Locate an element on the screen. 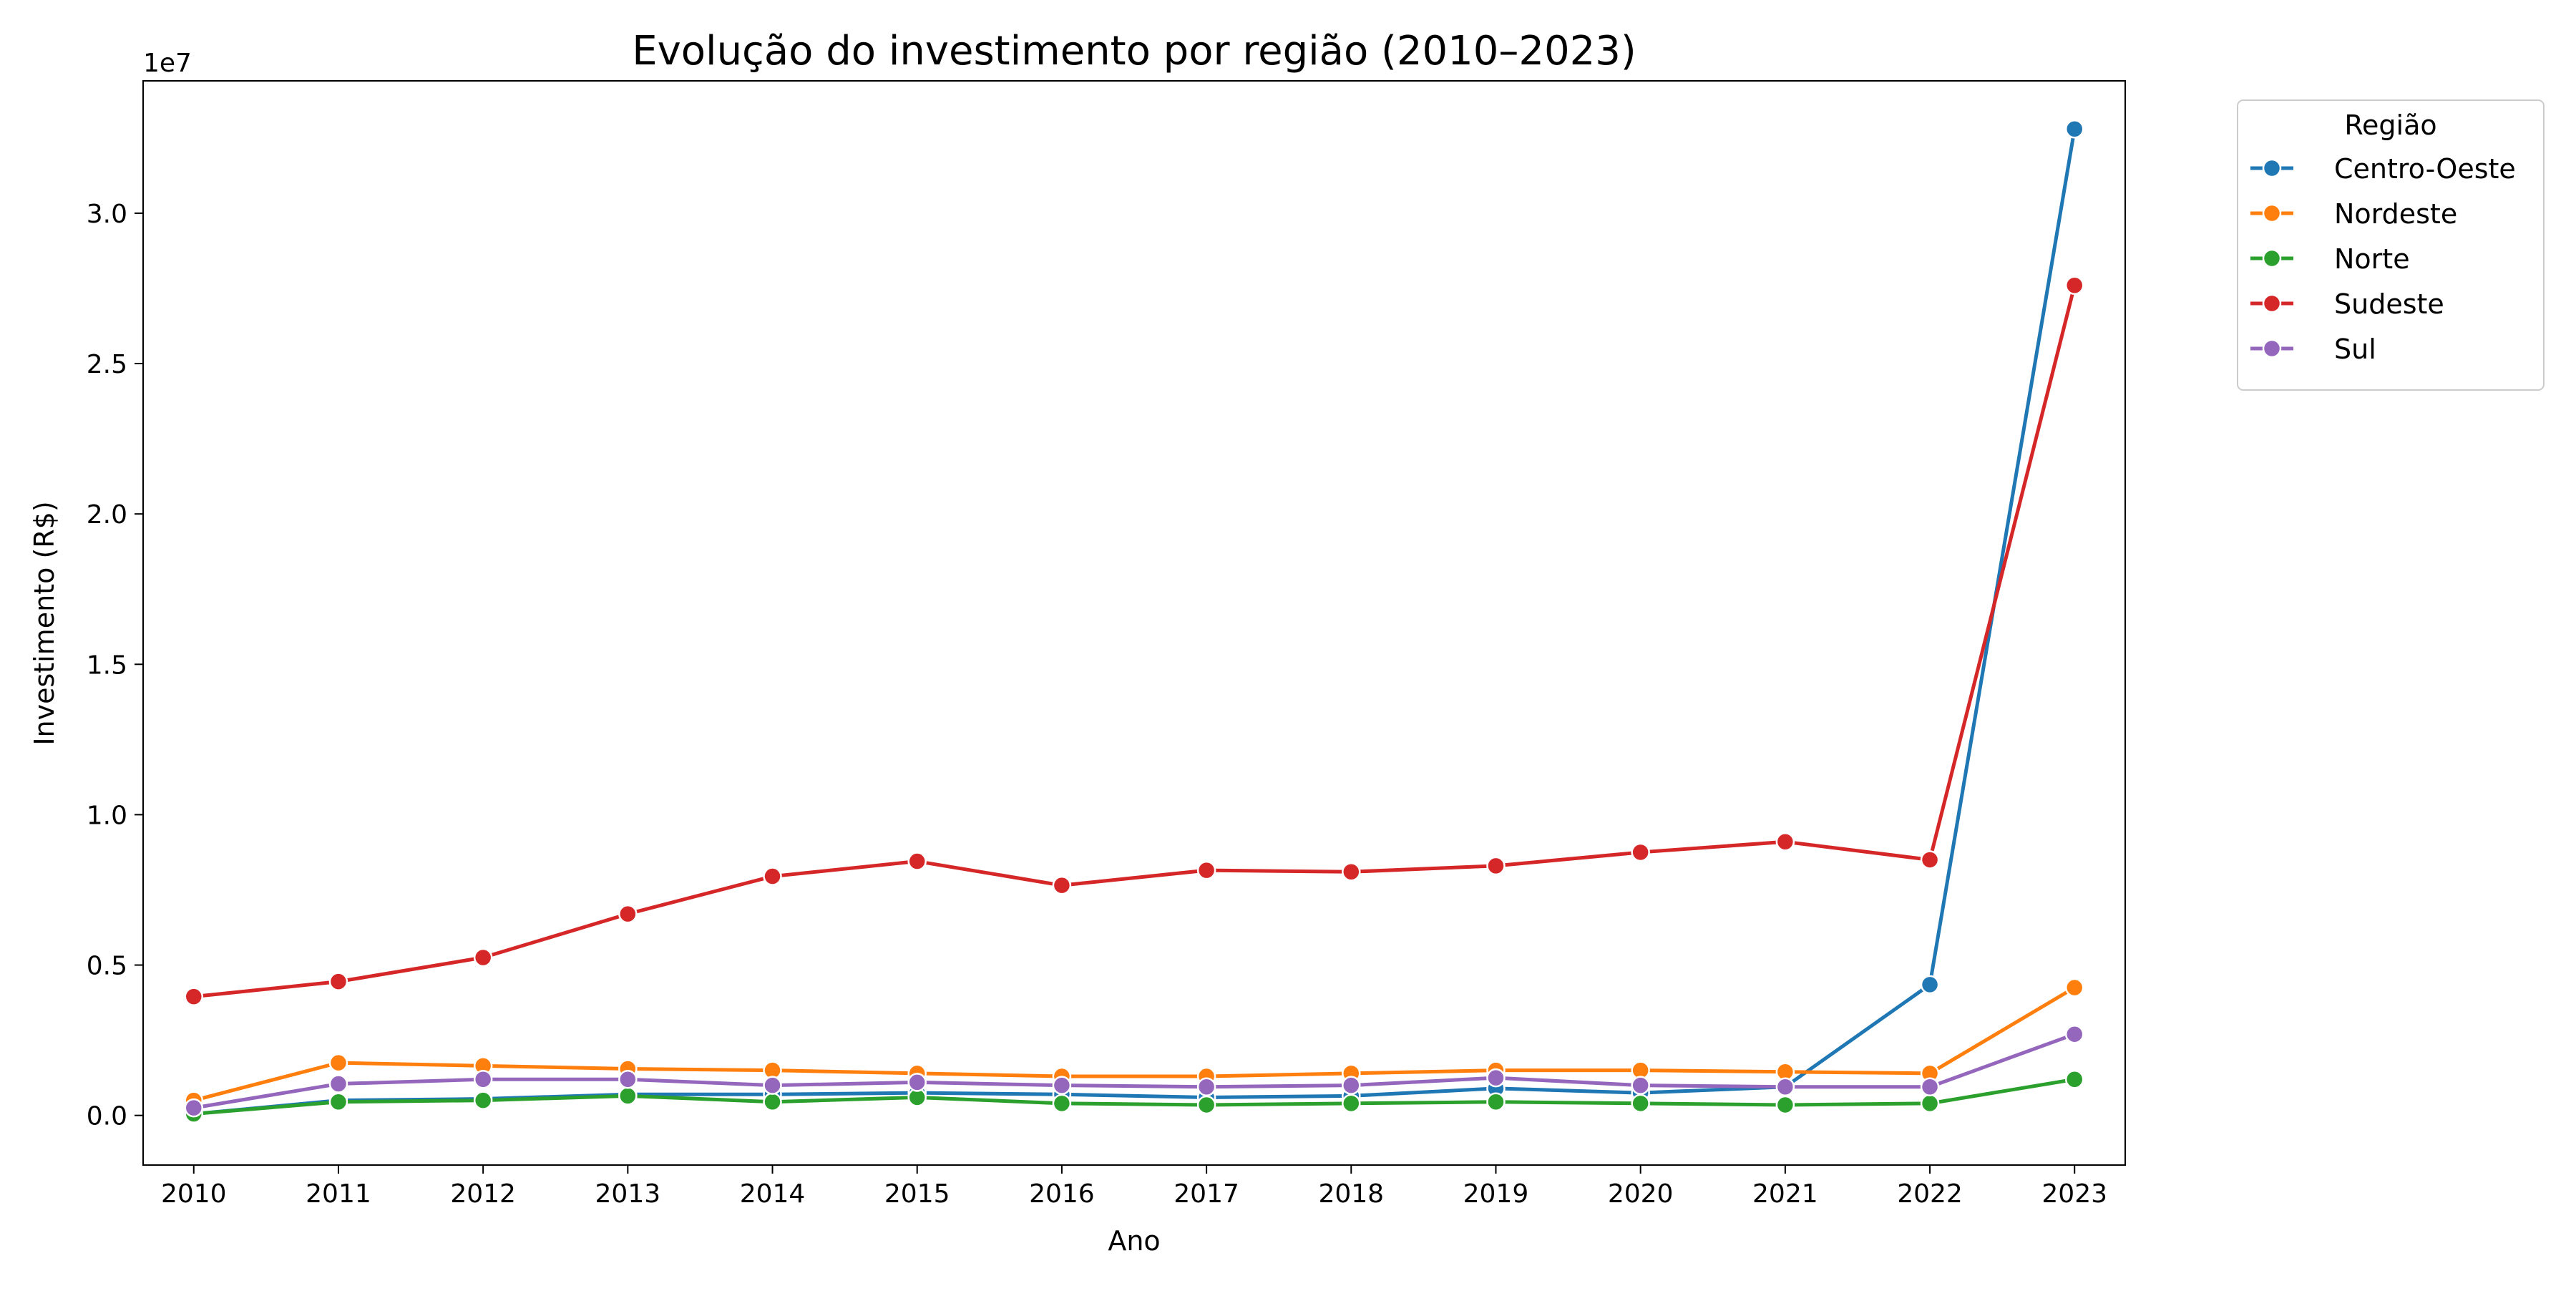  legend-label-centro-oeste: Centro-Oeste is located at coordinates (2425, 169).